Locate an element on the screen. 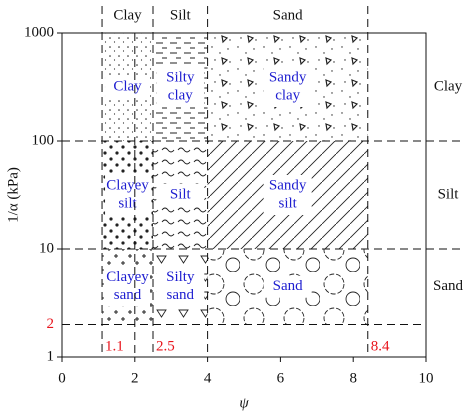 The width and height of the screenshot is (474, 417). boundary-label: 2.5 is located at coordinates (165, 346).